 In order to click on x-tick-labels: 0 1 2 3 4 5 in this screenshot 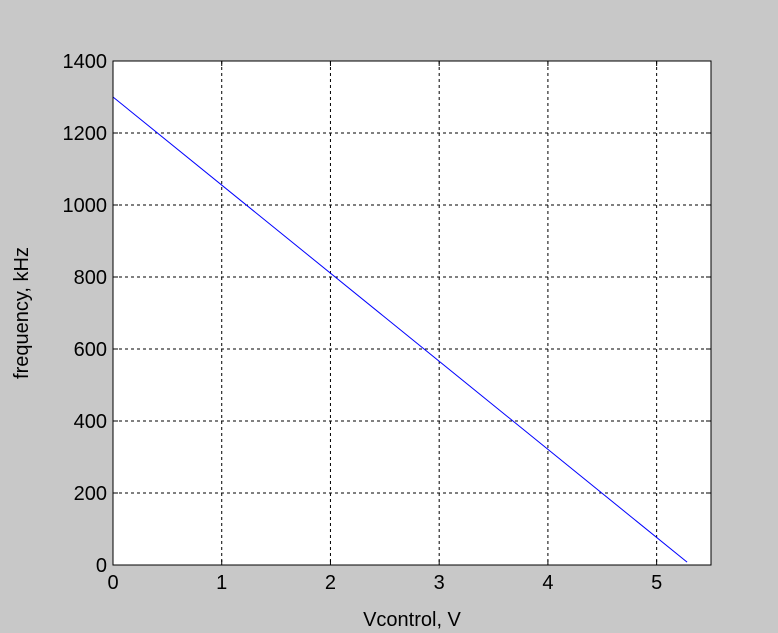, I will do `click(384, 583)`.